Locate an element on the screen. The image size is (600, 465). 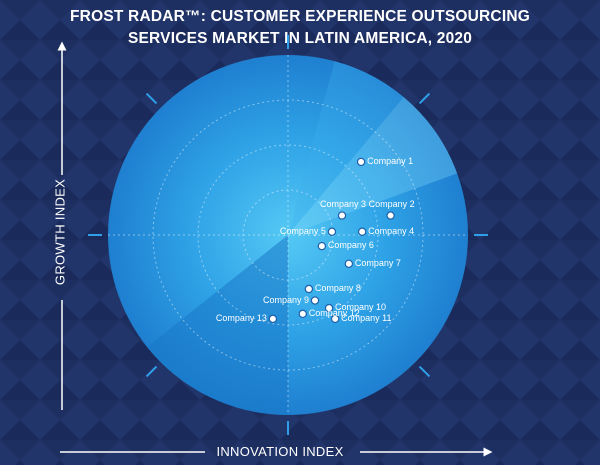
radar-sector-lower-left is located at coordinates (217, 325).